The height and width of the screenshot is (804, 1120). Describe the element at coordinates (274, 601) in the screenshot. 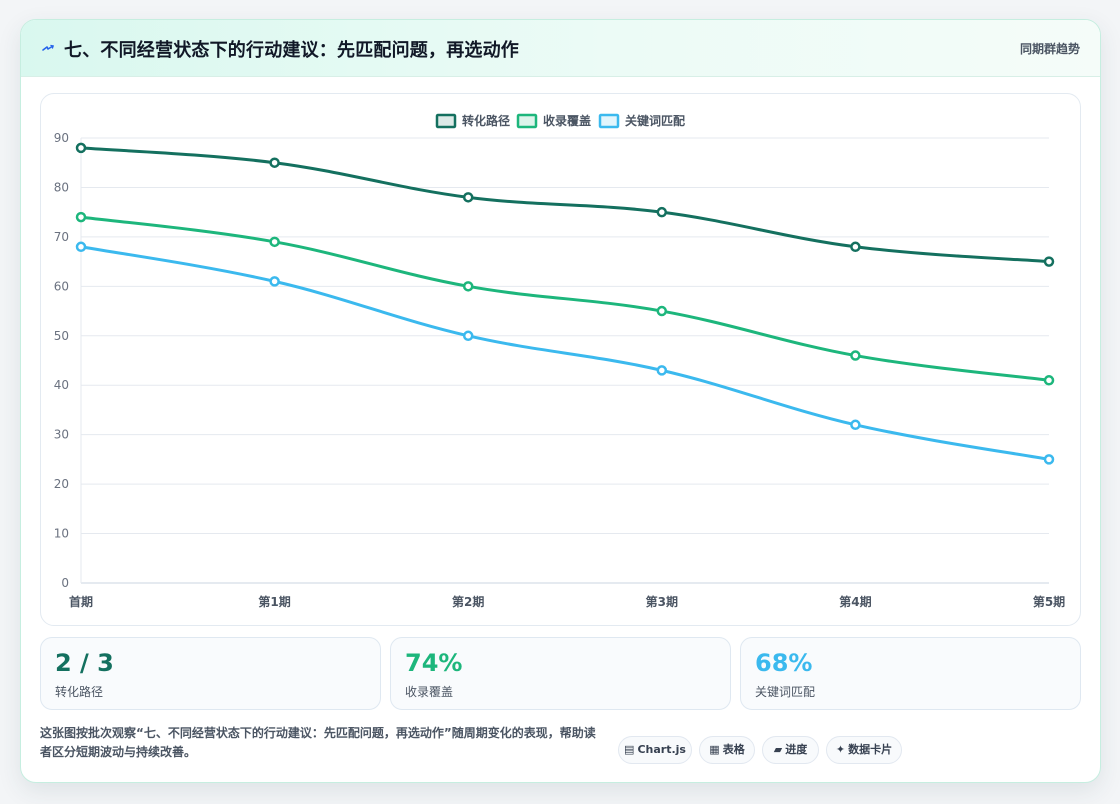

I see `x-tick-label: 第1期` at that location.